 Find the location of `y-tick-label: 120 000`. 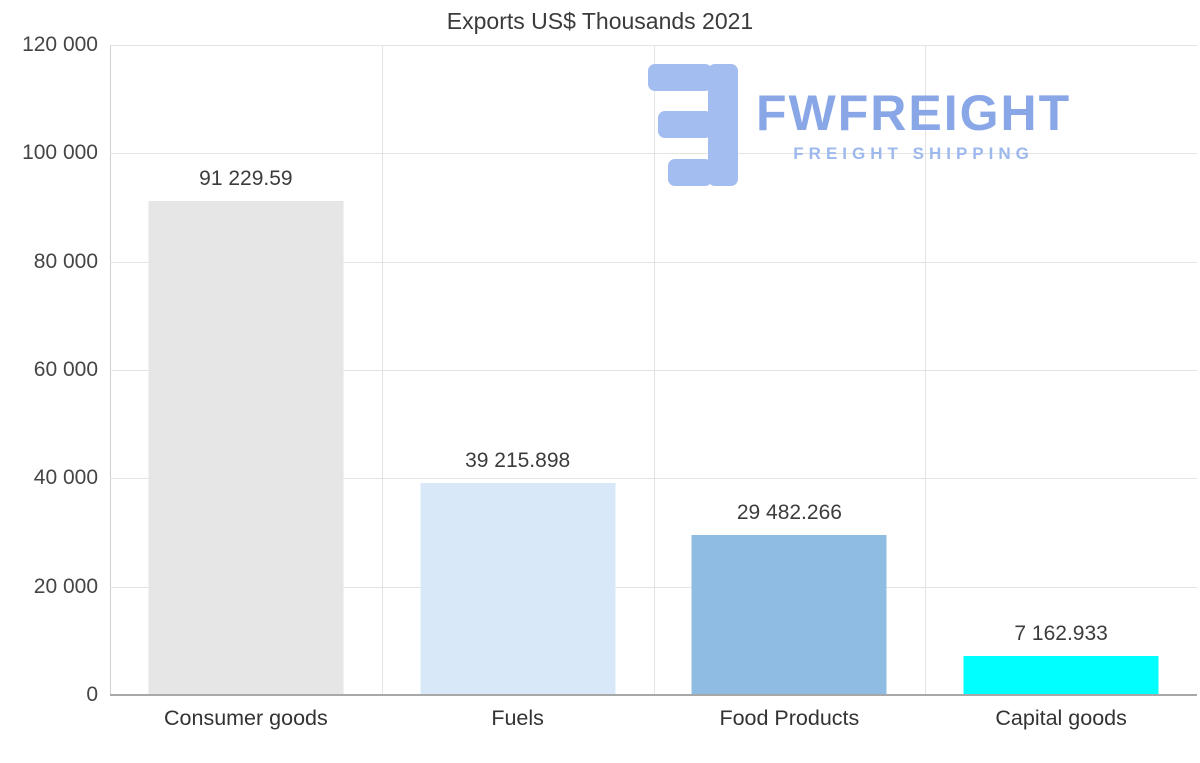

y-tick-label: 120 000 is located at coordinates (60, 44).